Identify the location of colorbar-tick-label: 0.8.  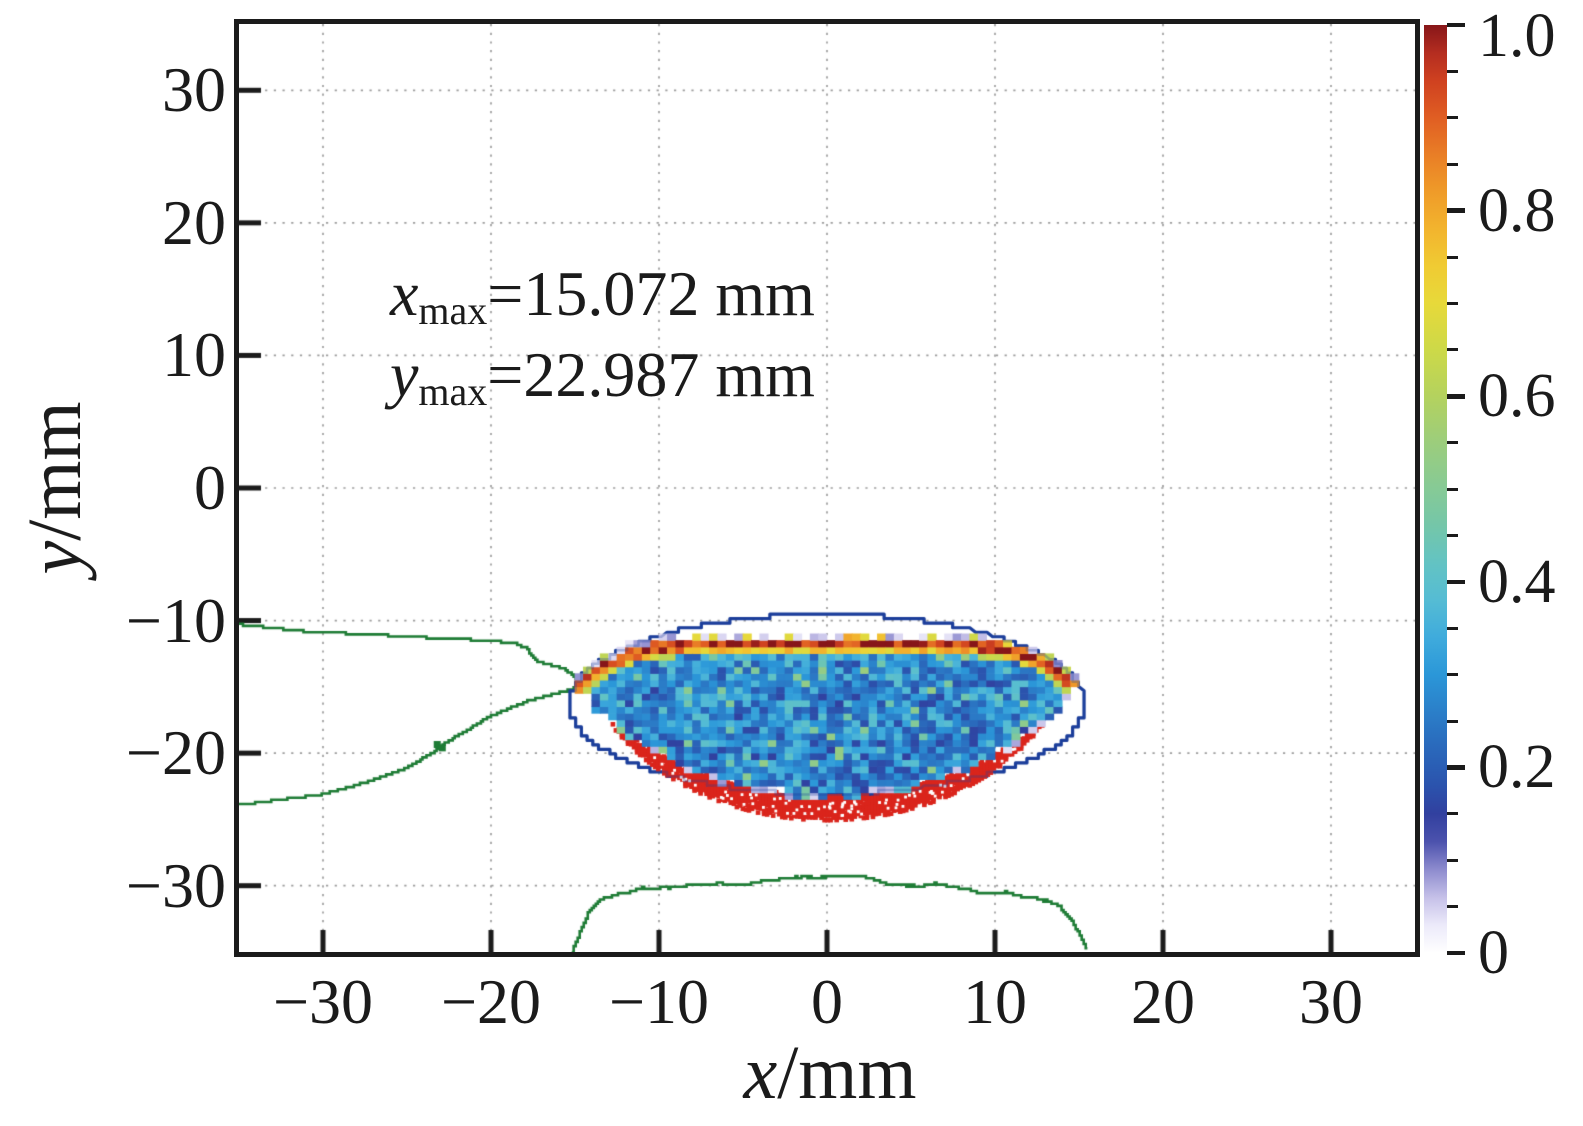
(1517, 210).